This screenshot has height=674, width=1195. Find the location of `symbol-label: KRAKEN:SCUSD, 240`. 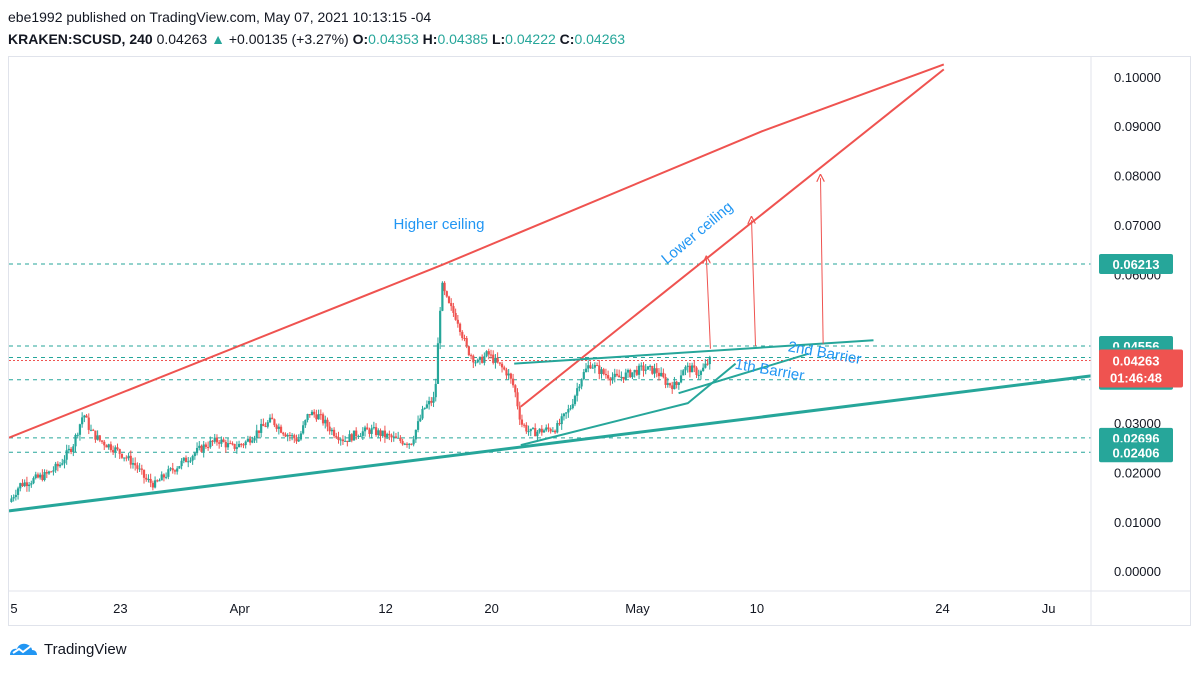

symbol-label: KRAKEN:SCUSD, 240 is located at coordinates (80, 39).